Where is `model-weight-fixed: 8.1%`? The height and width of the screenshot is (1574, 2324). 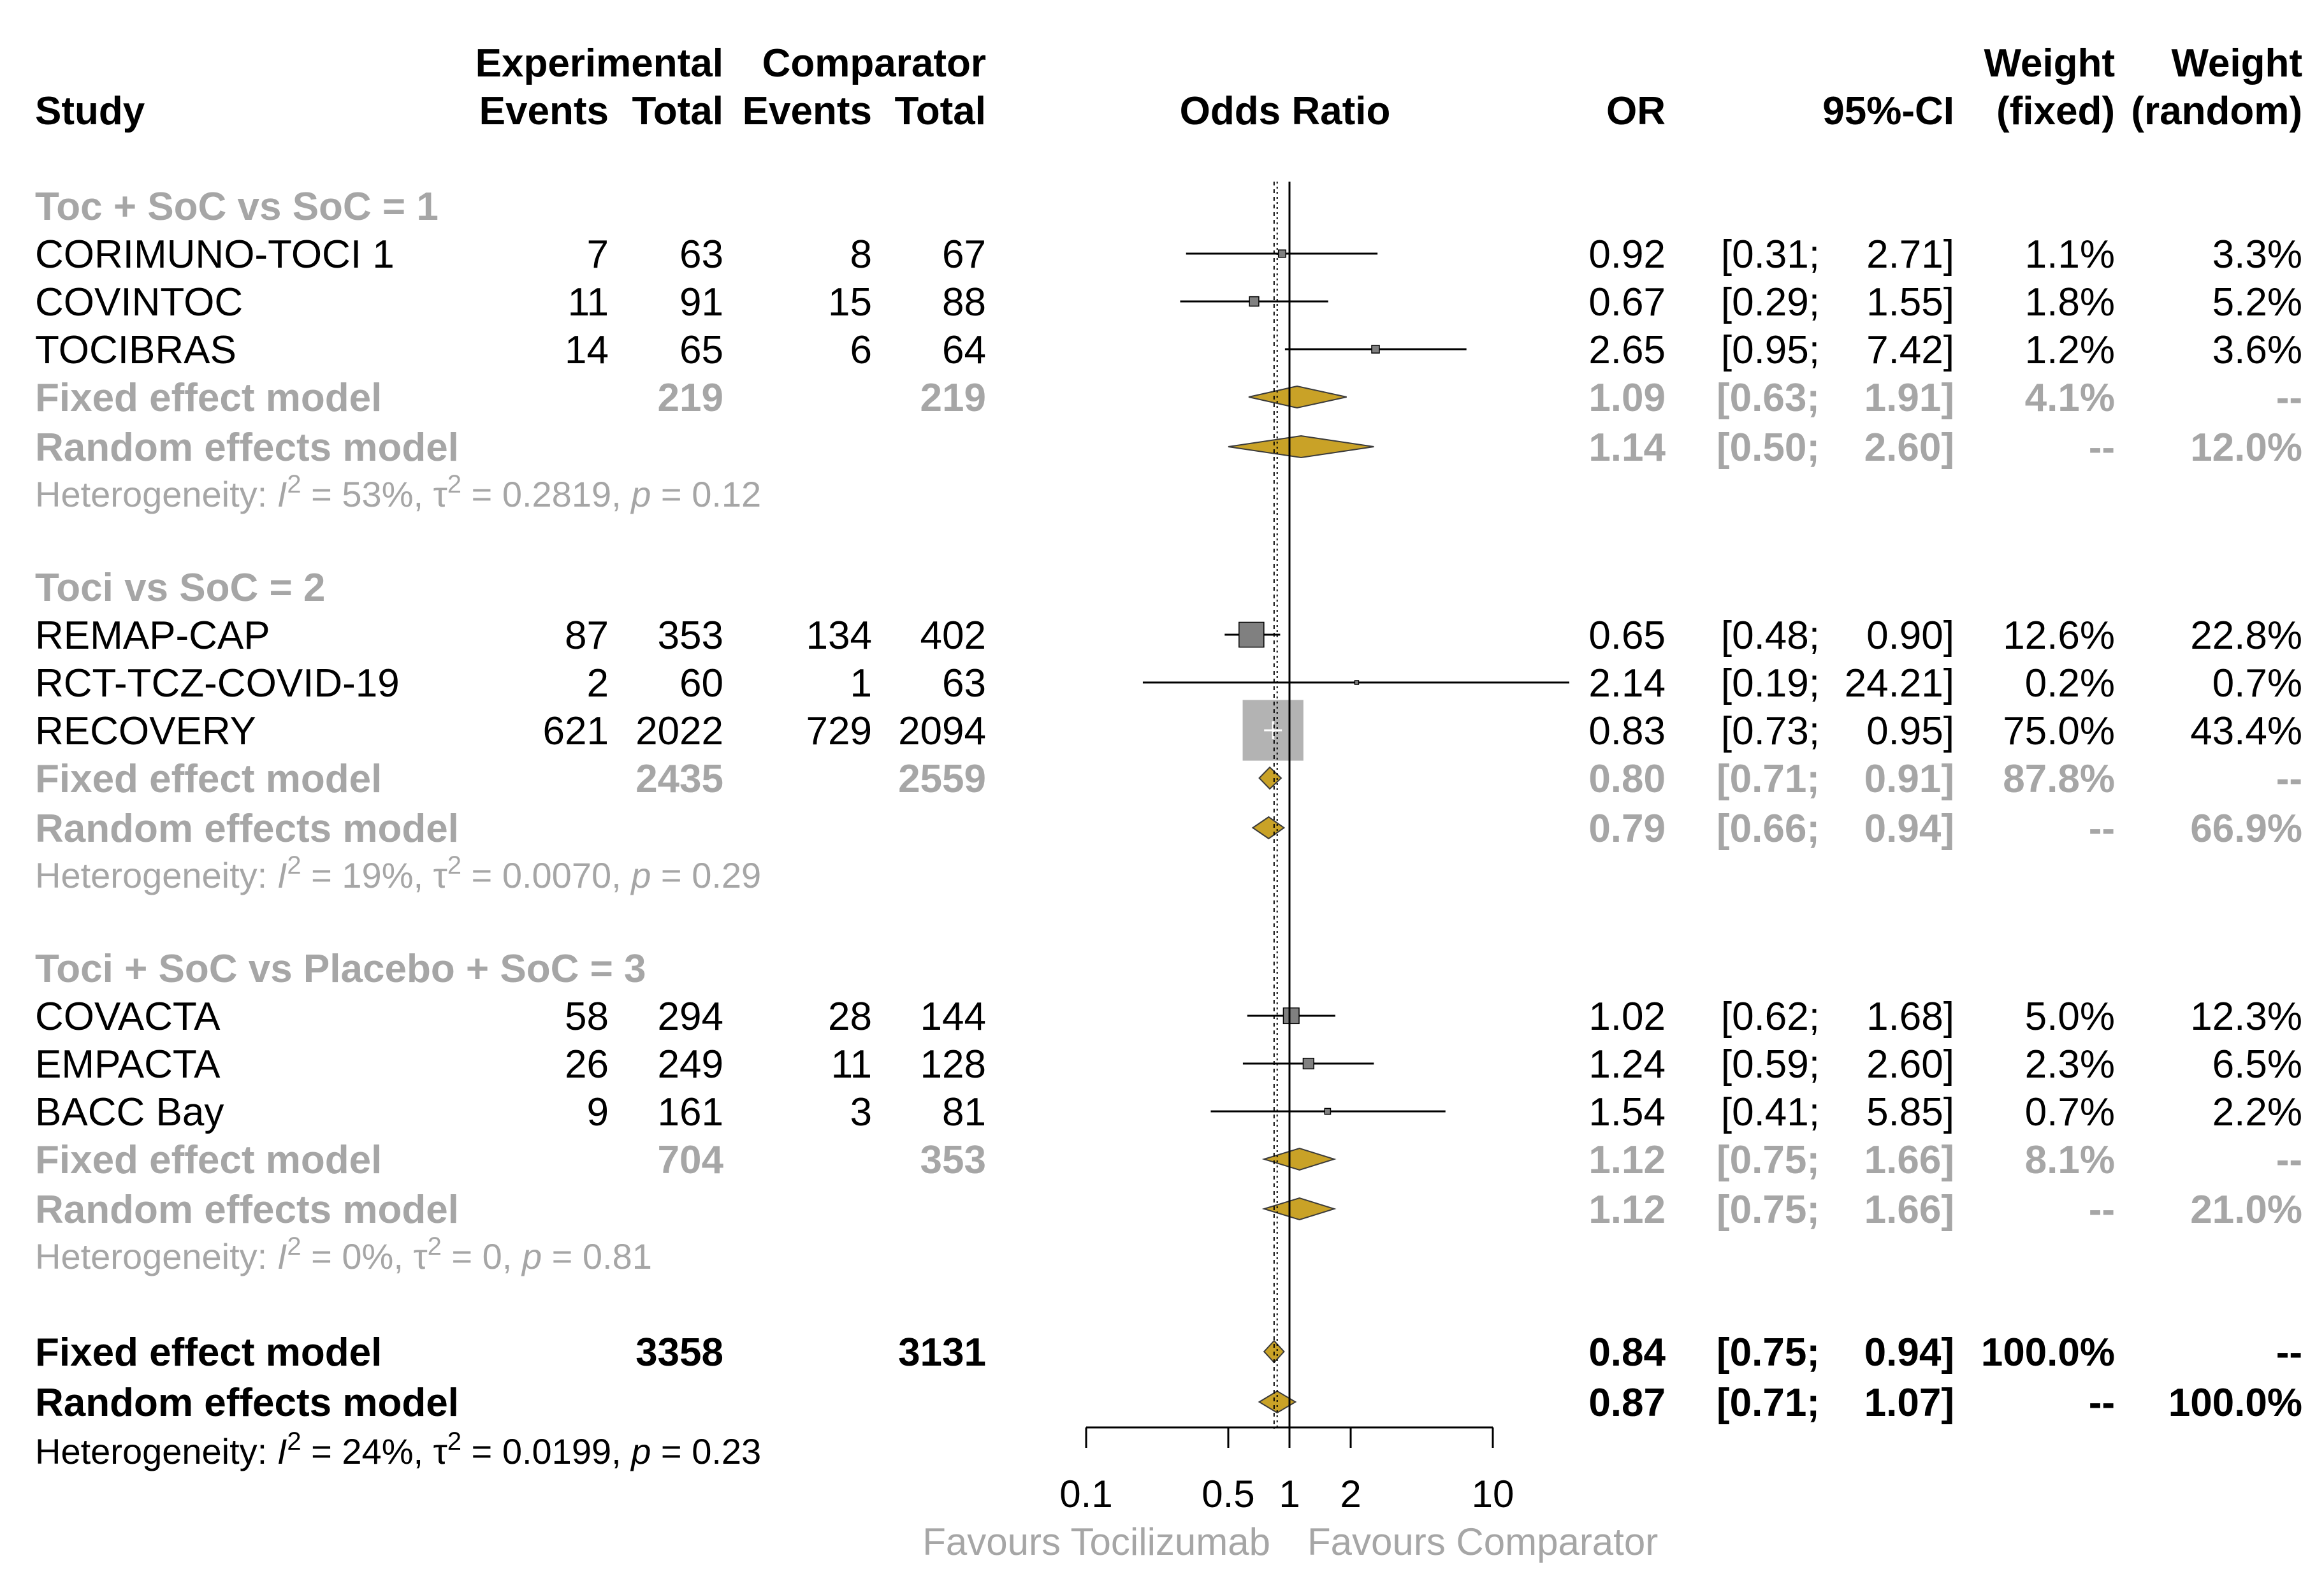 model-weight-fixed: 8.1% is located at coordinates (2070, 1160).